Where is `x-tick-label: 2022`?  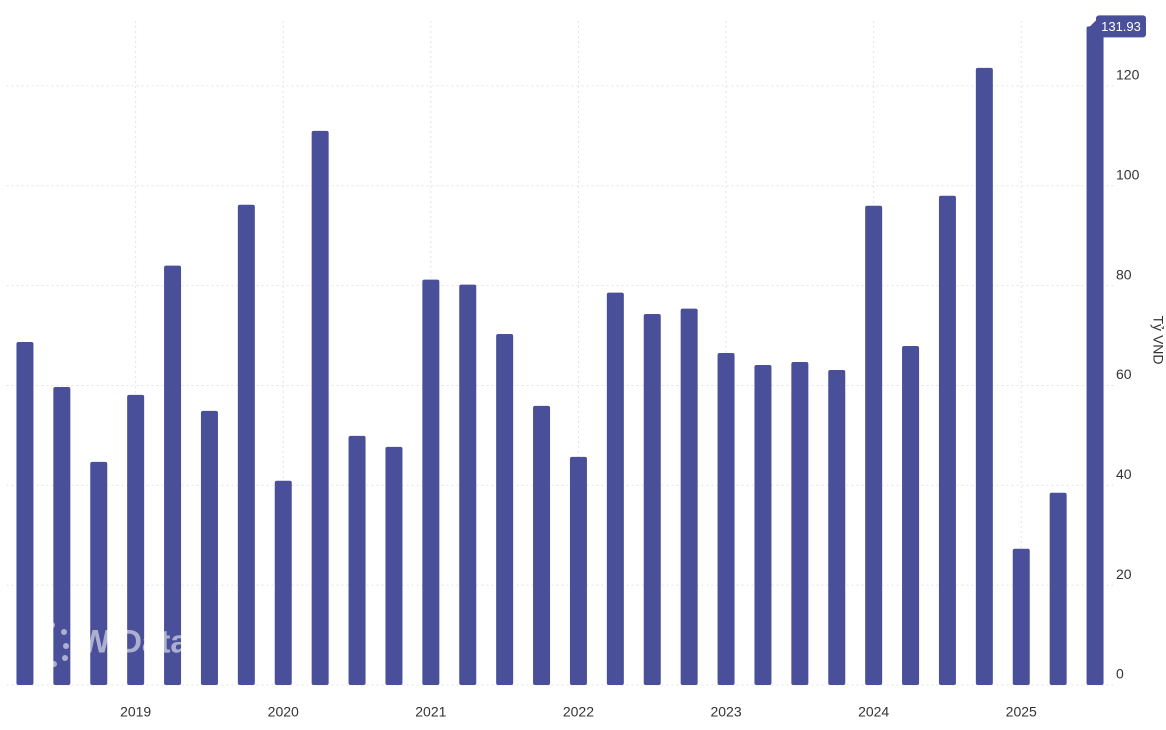
x-tick-label: 2022 is located at coordinates (578, 712).